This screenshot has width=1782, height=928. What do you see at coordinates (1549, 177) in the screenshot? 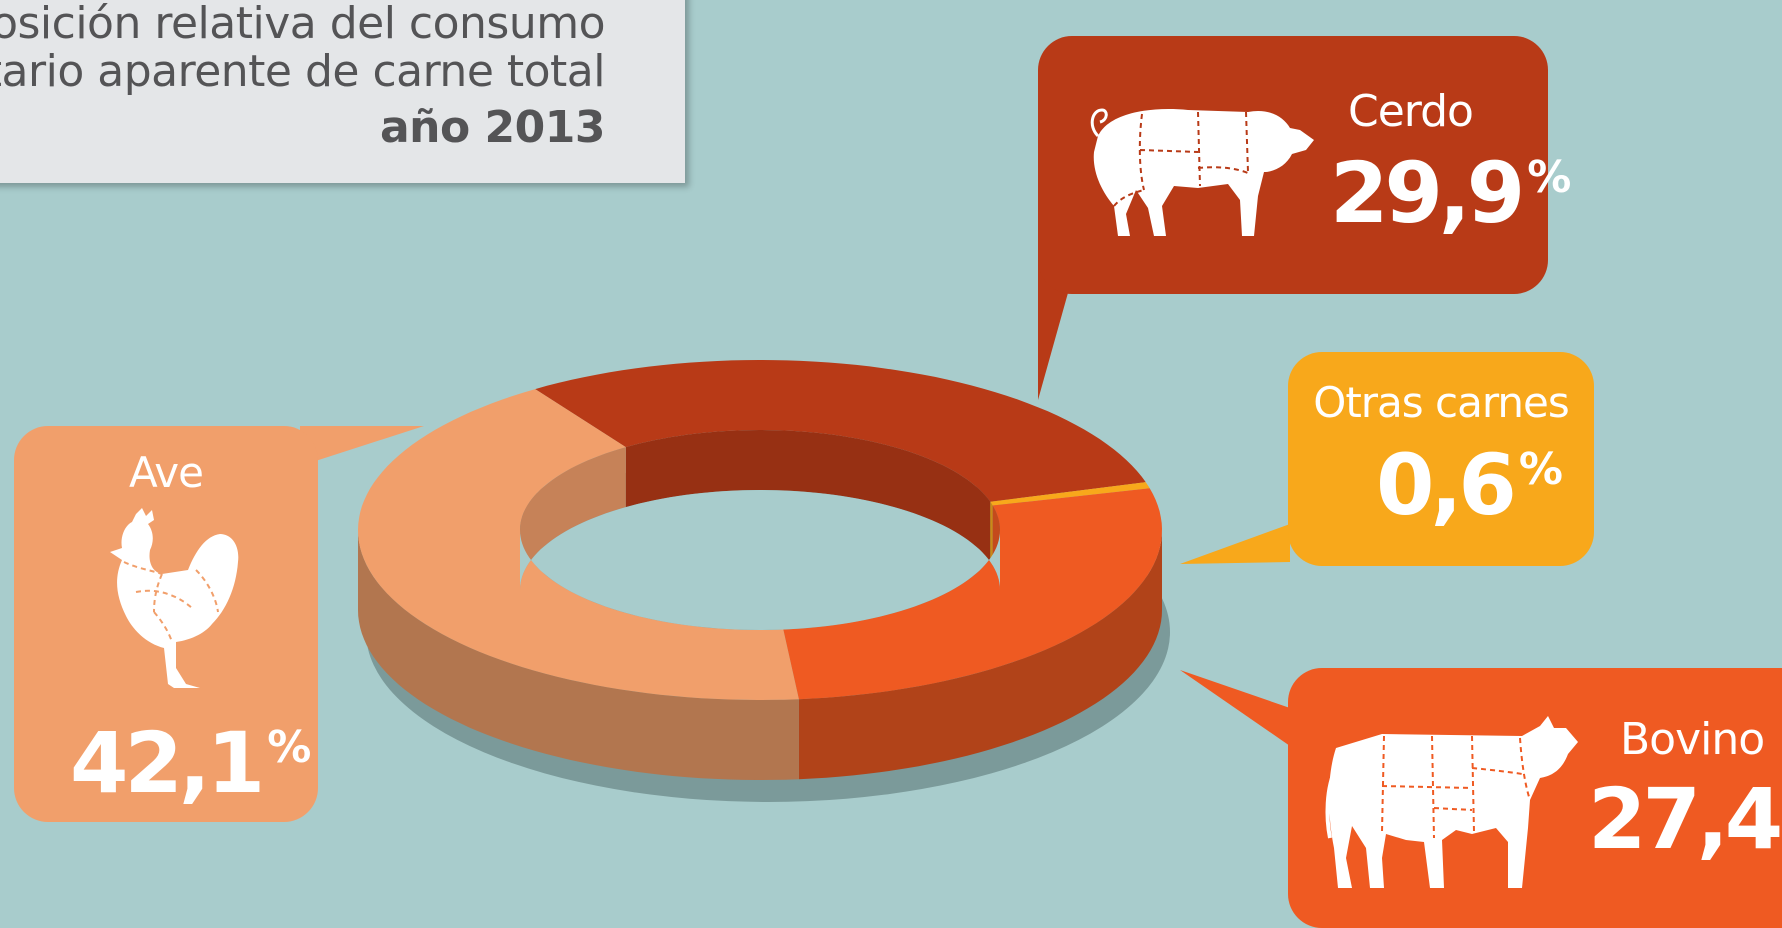
I see `cerdo-value-unit: %` at bounding box center [1549, 177].